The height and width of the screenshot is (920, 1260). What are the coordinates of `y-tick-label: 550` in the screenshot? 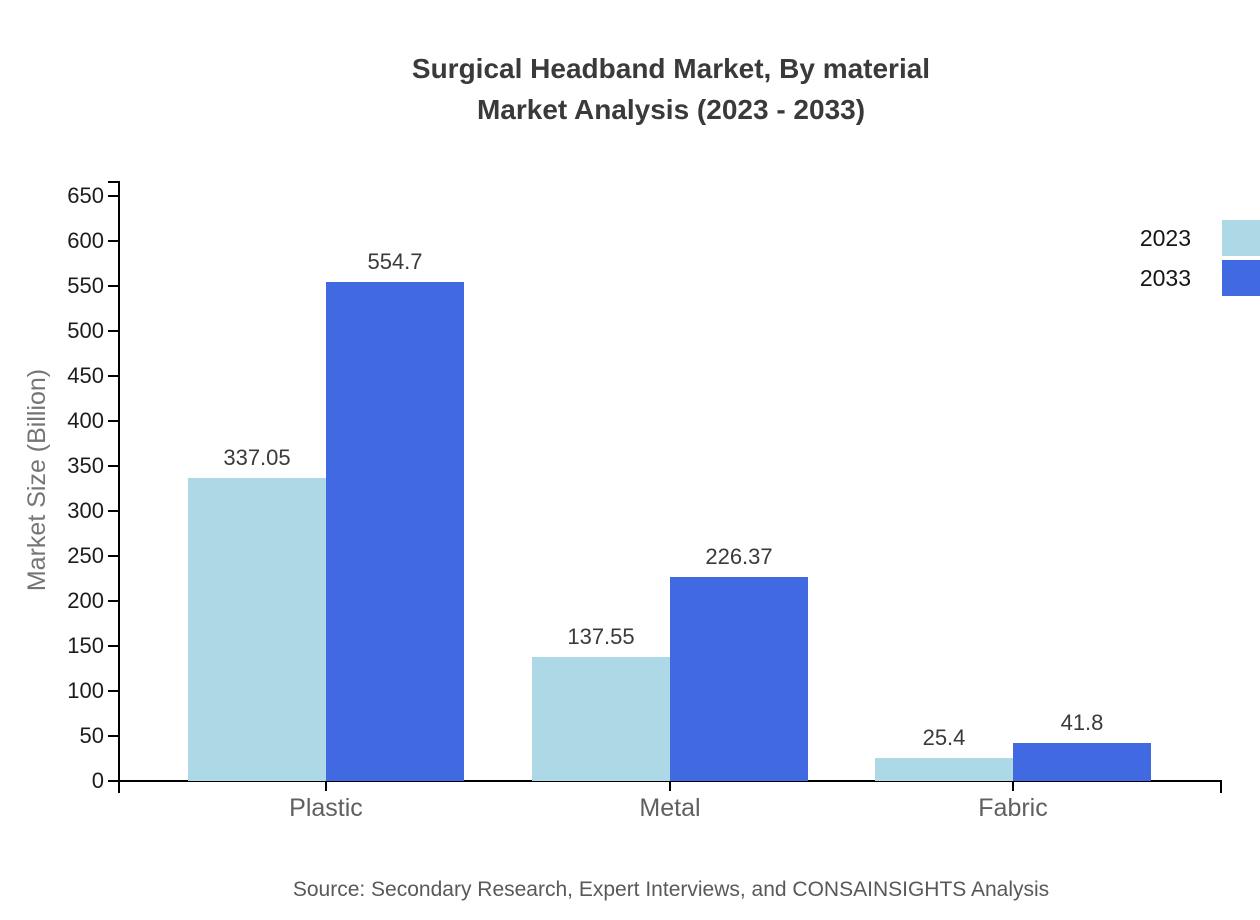 It's located at (85, 285).